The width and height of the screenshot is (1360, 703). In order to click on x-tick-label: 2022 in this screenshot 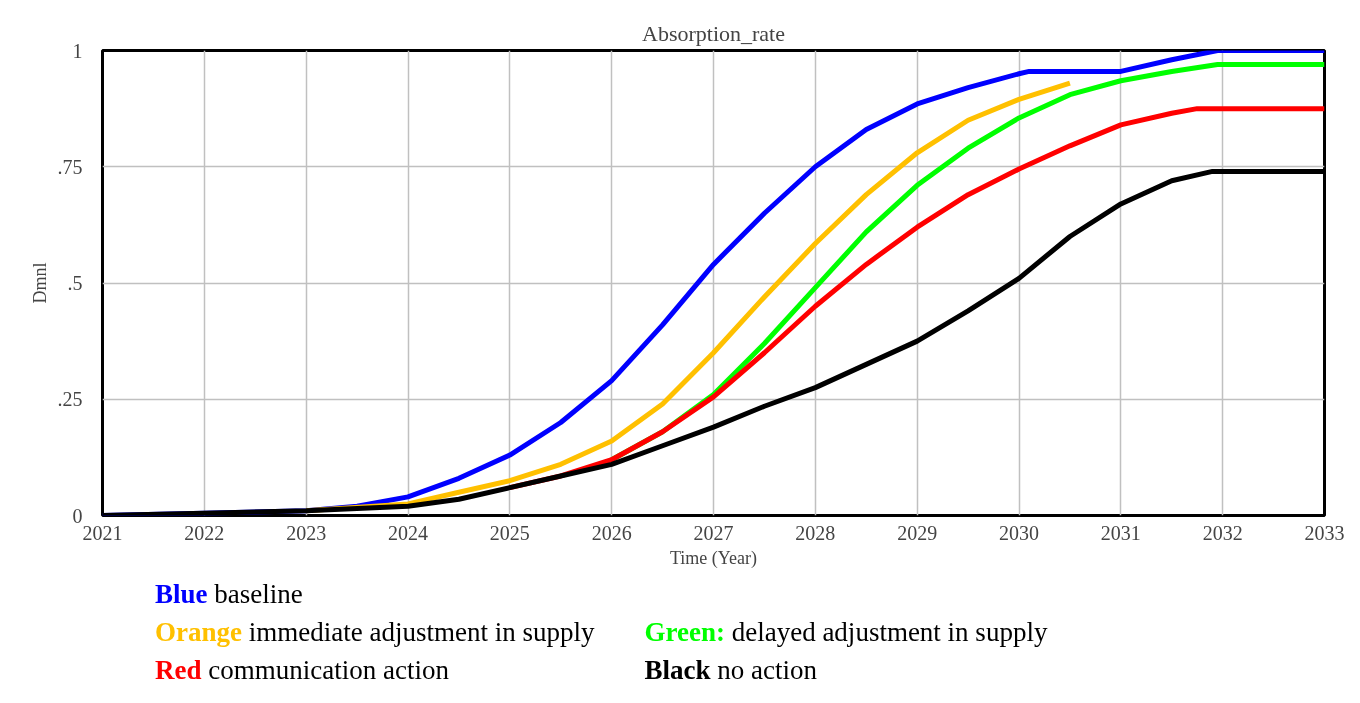, I will do `click(204, 532)`.